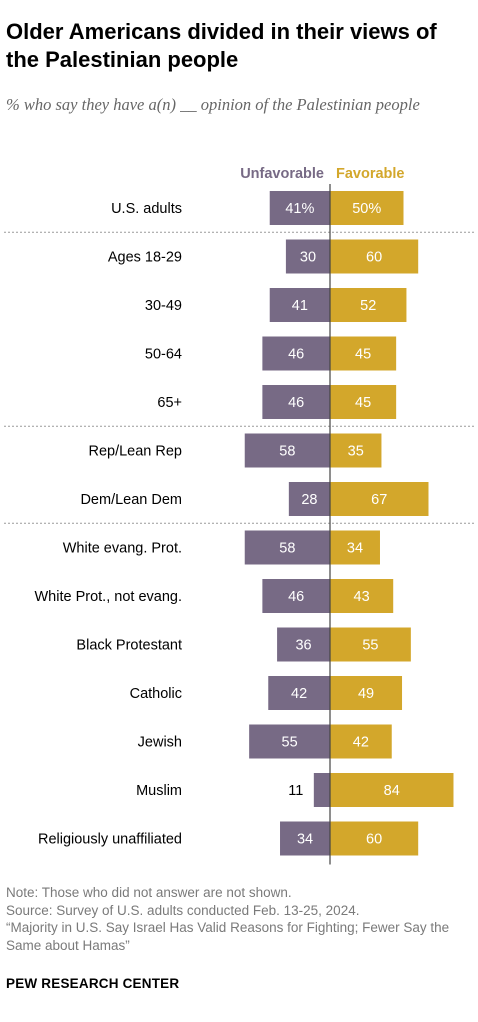 Image resolution: width=478 pixels, height=1022 pixels. I want to click on category-label: White Prot., not evang., so click(109, 597).